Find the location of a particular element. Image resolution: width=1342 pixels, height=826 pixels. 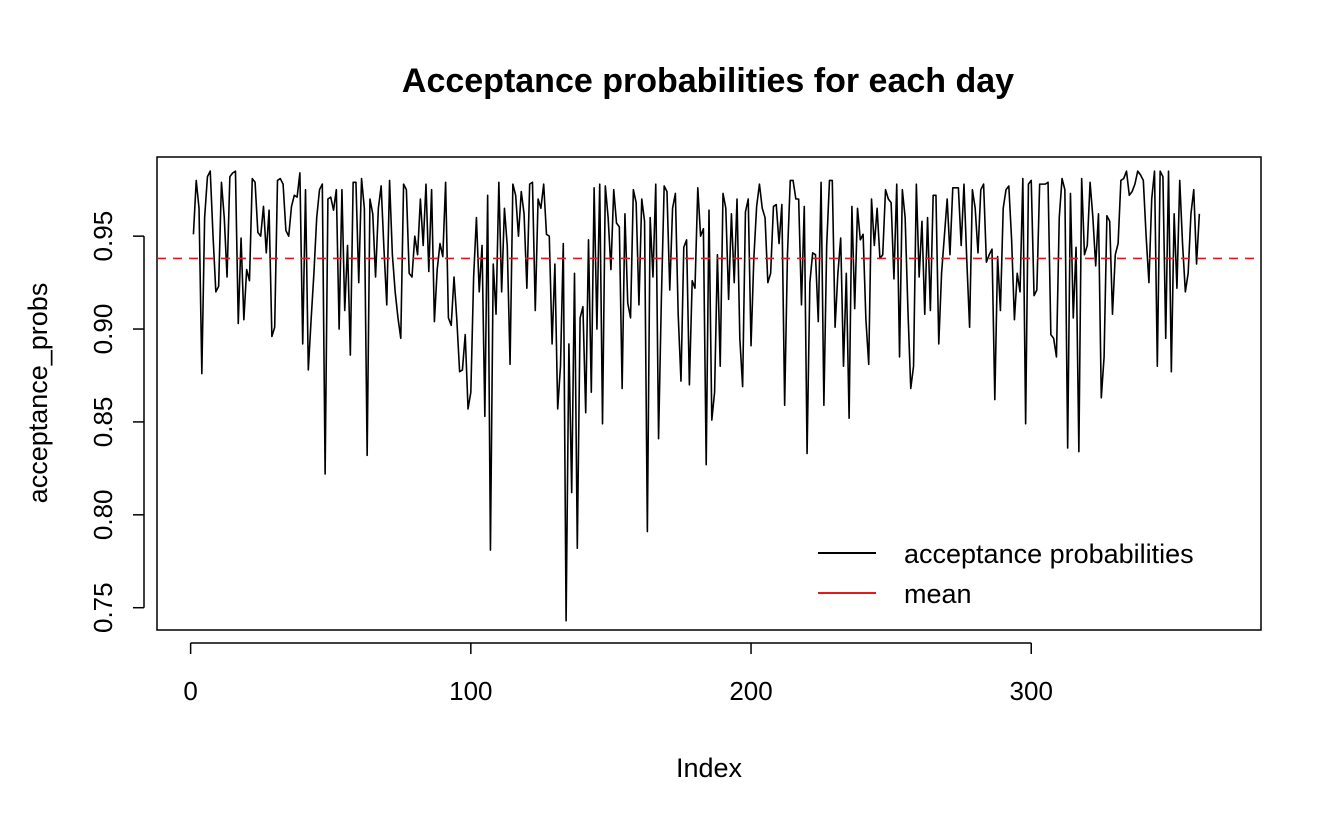

x-tick-label-3: 300 is located at coordinates (1031, 691).